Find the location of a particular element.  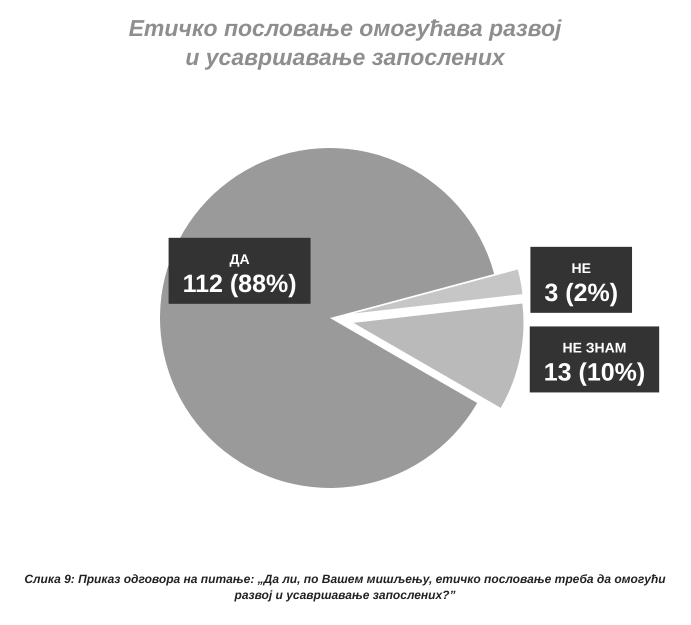

data-label: 13 (10%) is located at coordinates (595, 372).